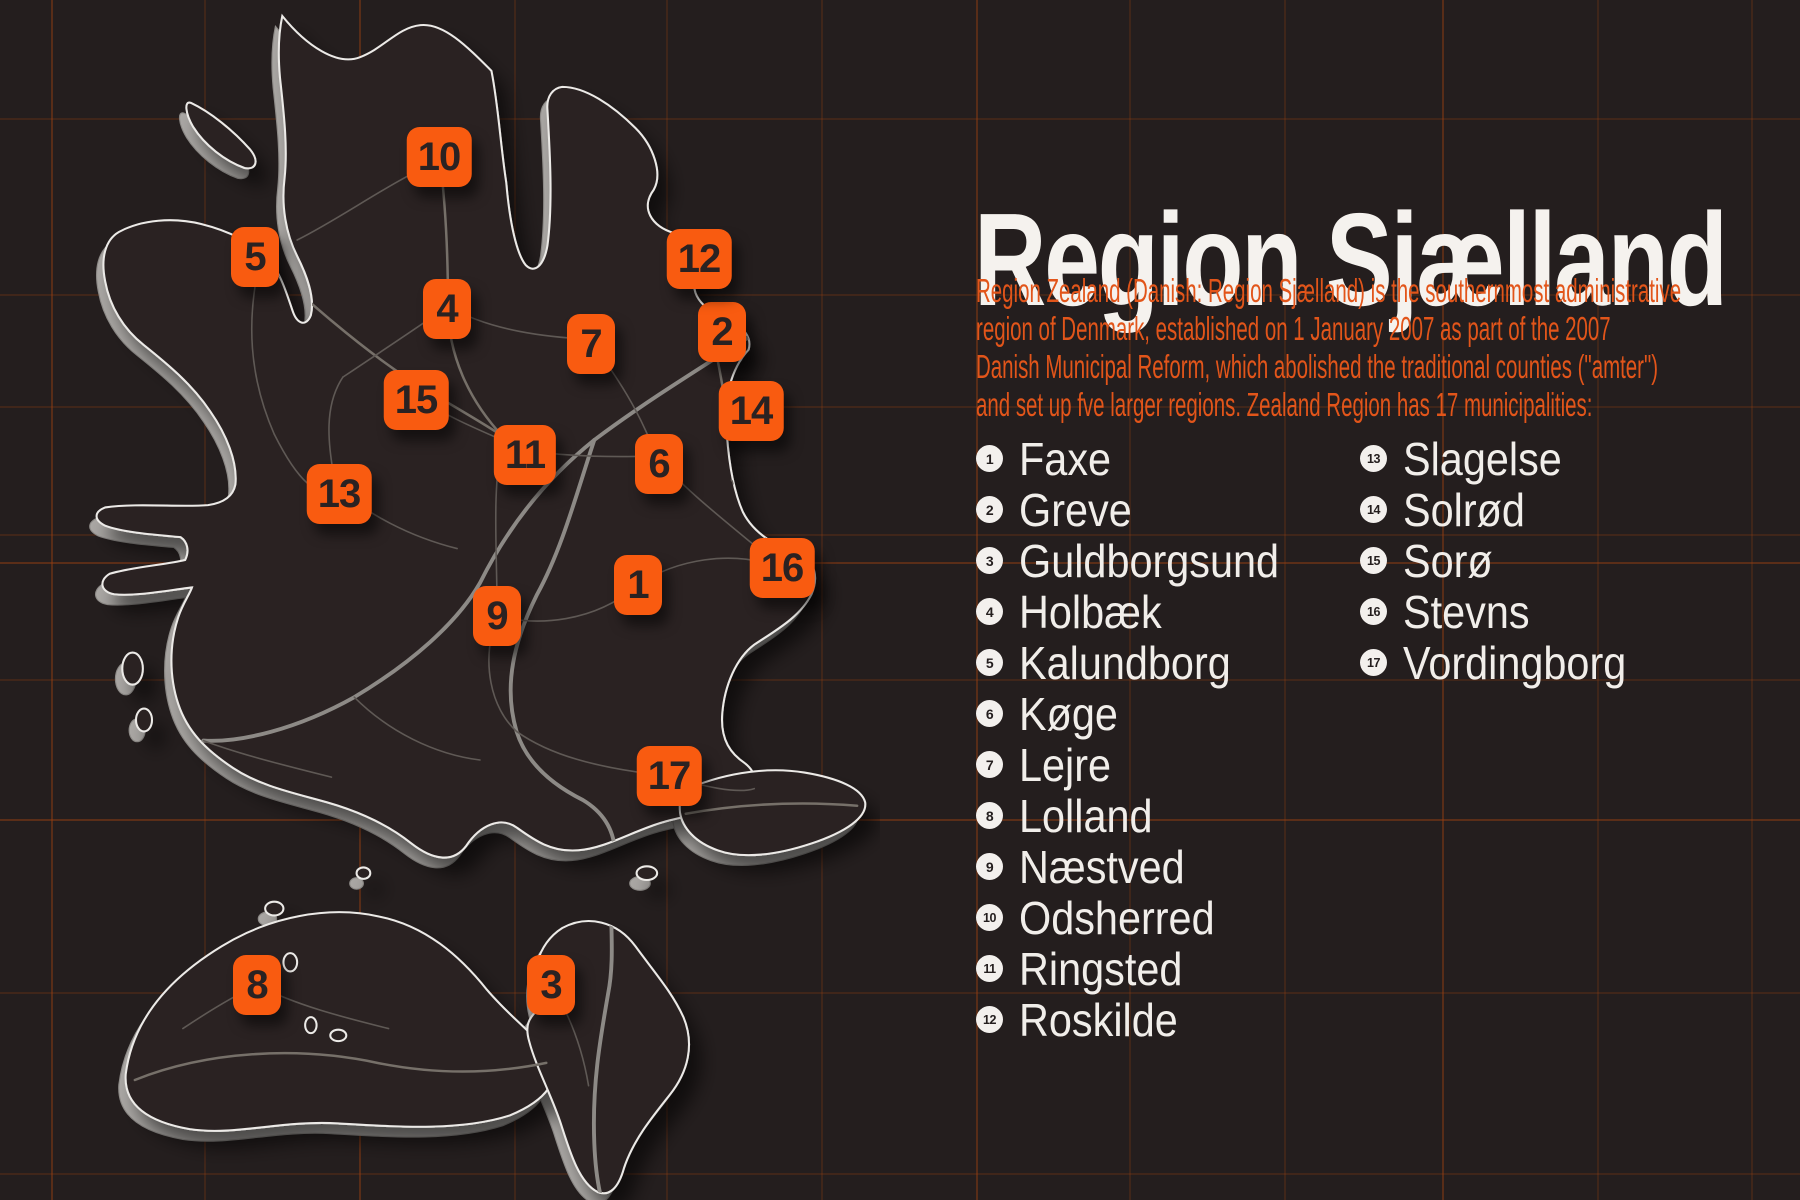 This screenshot has height=1200, width=1800. Describe the element at coordinates (1515, 662) in the screenshot. I see `municipality-name: Vordingborg` at that location.